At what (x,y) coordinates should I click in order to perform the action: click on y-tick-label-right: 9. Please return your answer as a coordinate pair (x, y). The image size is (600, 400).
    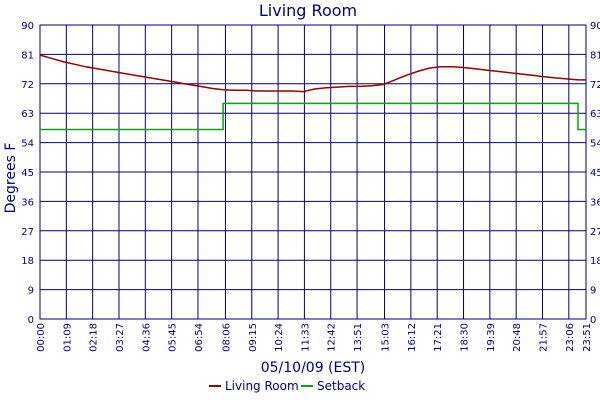
    Looking at the image, I should click on (593, 291).